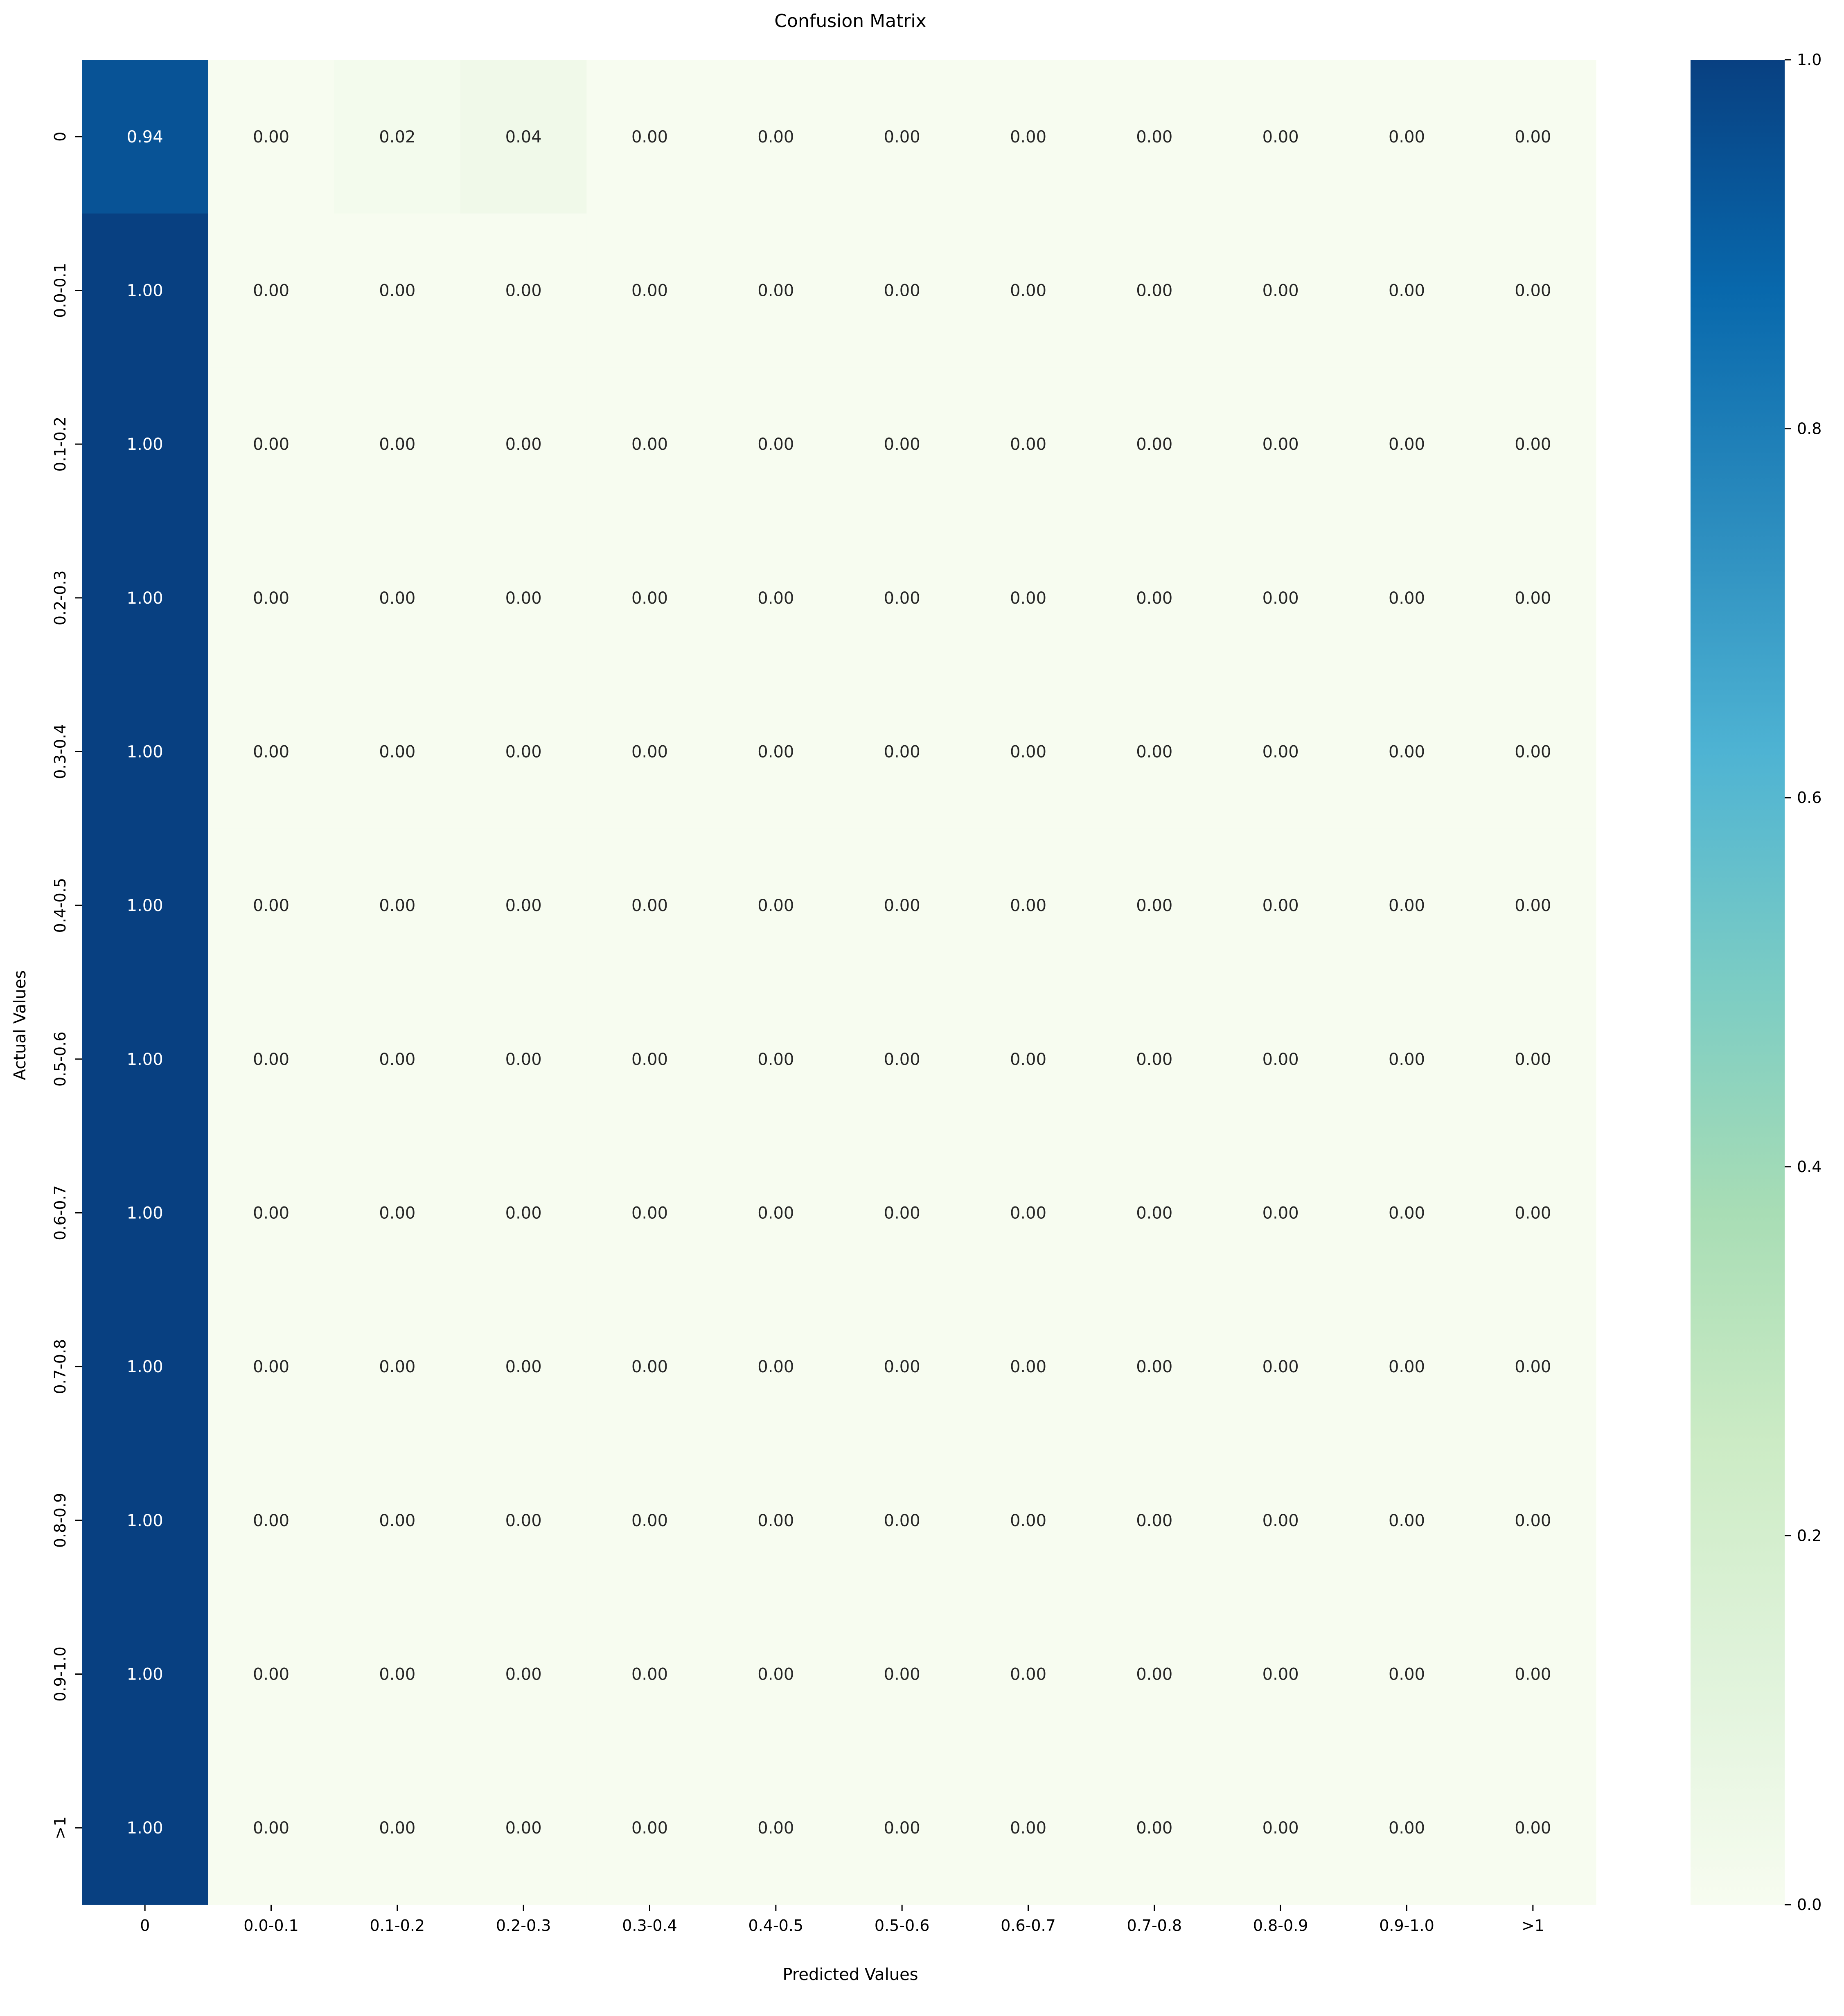  What do you see at coordinates (902, 1926) in the screenshot?
I see `x-tick-label: 0.5-0.6` at bounding box center [902, 1926].